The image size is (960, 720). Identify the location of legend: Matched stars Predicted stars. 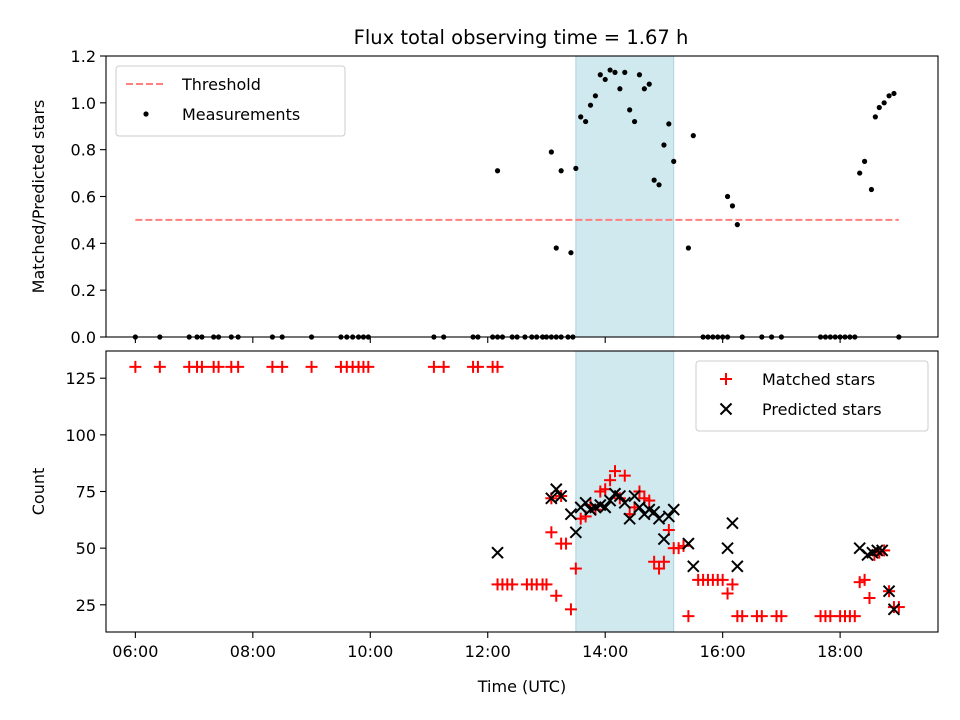
(812, 396).